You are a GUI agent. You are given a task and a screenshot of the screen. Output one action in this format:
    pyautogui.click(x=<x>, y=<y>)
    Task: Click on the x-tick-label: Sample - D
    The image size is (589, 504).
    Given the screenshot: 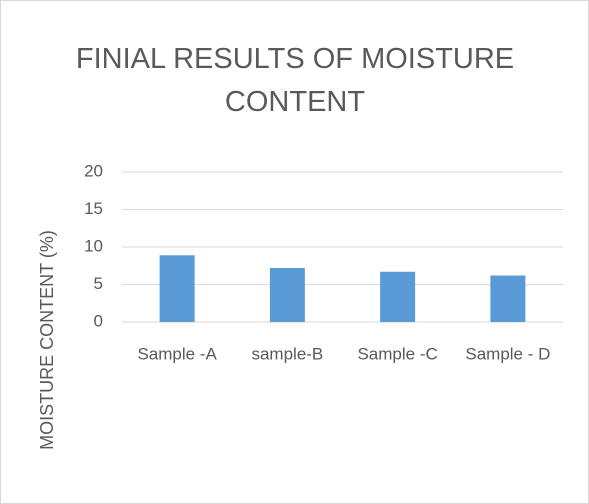 What is the action you would take?
    pyautogui.click(x=507, y=353)
    